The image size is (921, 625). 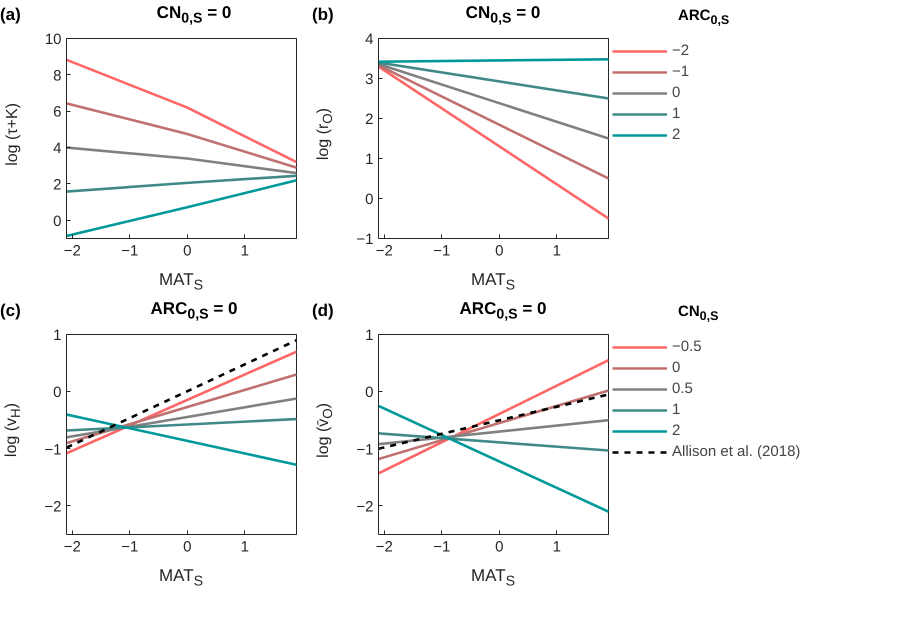 I want to click on y-tick-label: 6, so click(x=57, y=112).